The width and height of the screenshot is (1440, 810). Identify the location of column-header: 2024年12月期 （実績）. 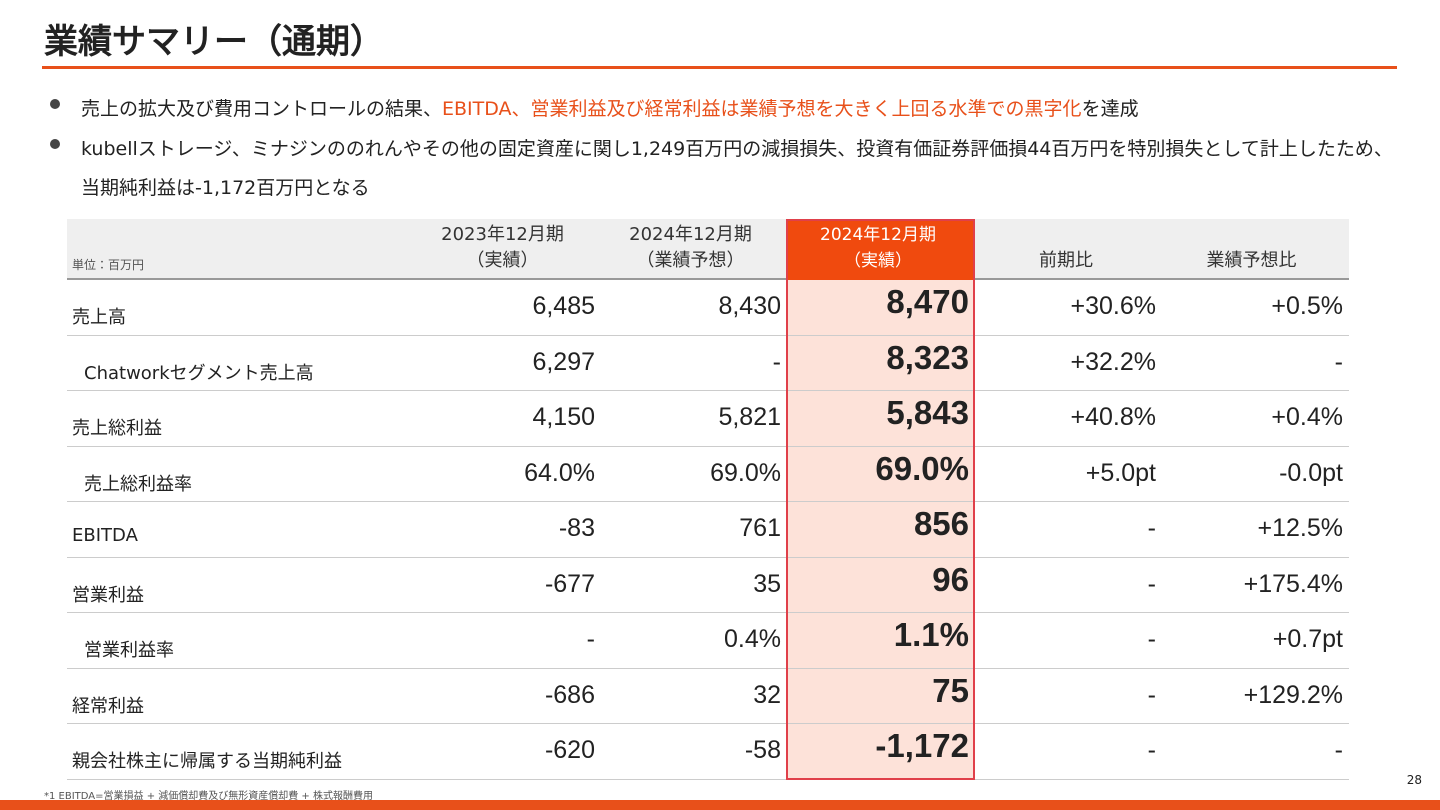
(878, 248).